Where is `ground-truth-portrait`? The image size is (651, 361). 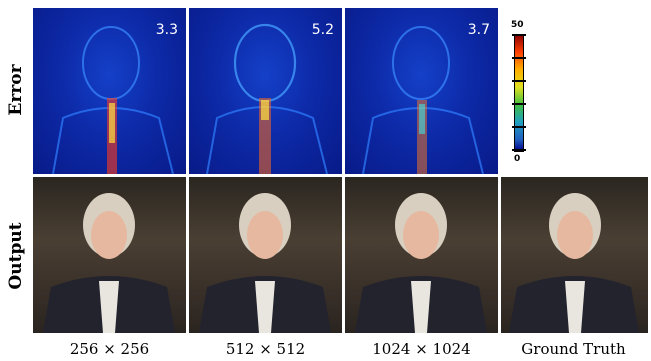
ground-truth-portrait is located at coordinates (574, 263).